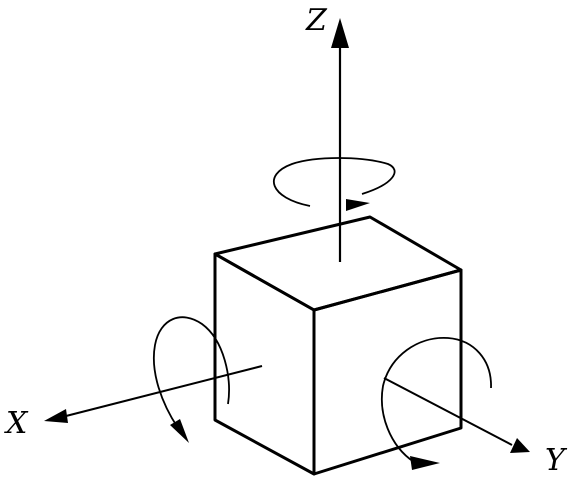 The image size is (575, 483). I want to click on z-axis-label: Z, so click(316, 20).